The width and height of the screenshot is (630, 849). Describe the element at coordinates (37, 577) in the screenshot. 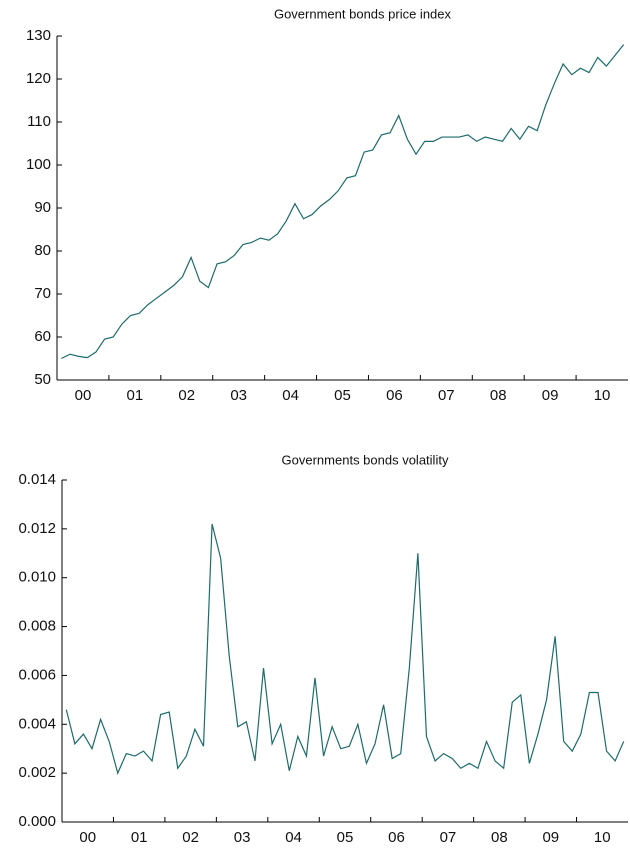

I see `y-tick-label: 0.010` at that location.